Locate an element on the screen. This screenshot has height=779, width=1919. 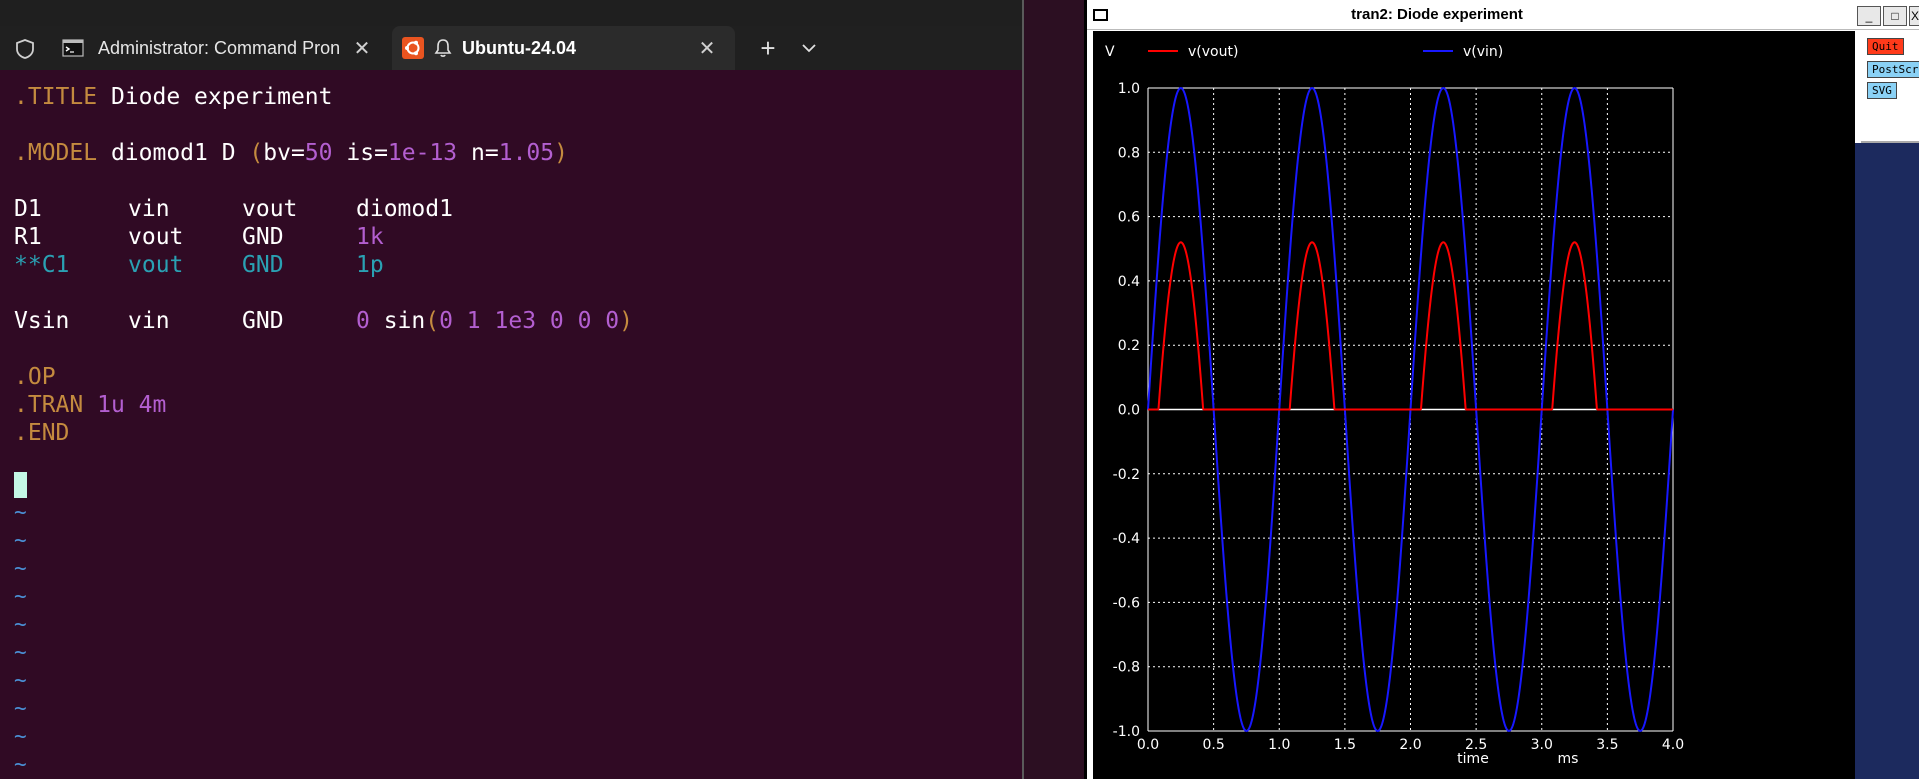
text: bv= is located at coordinates (284, 153).